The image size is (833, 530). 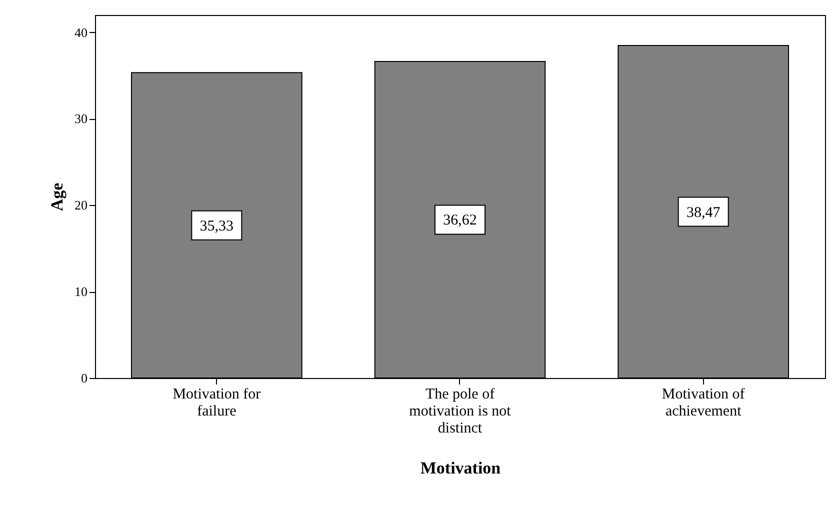 I want to click on x-tick-label: The pole of motivation is not distinct, so click(x=460, y=411).